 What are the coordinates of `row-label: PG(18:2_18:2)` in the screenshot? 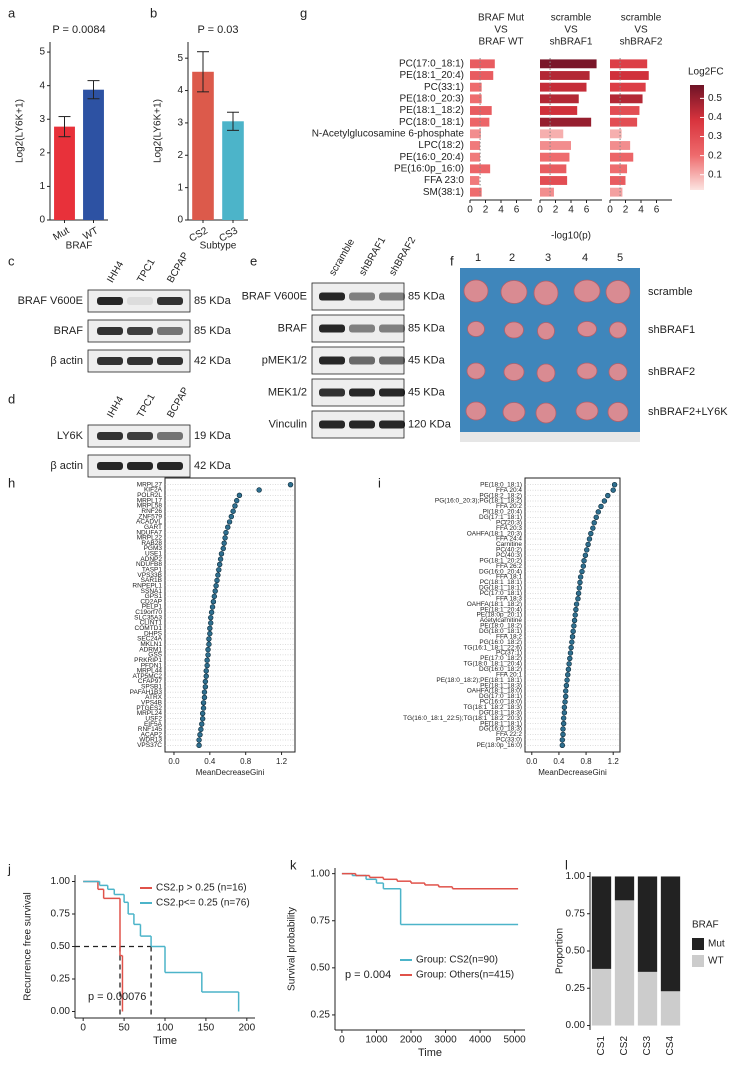 It's located at (500, 495).